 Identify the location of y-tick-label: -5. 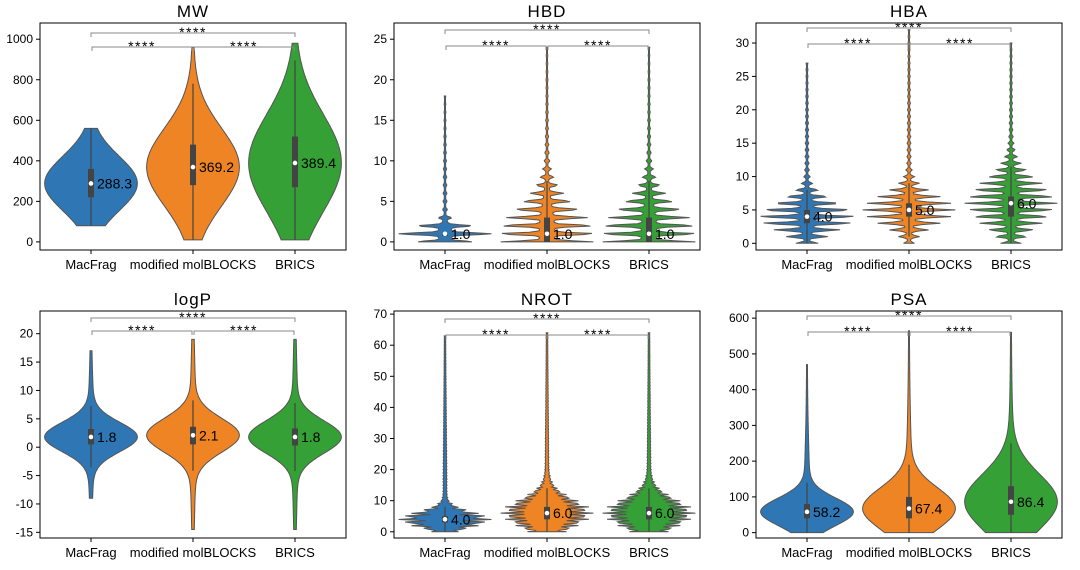
(27, 476).